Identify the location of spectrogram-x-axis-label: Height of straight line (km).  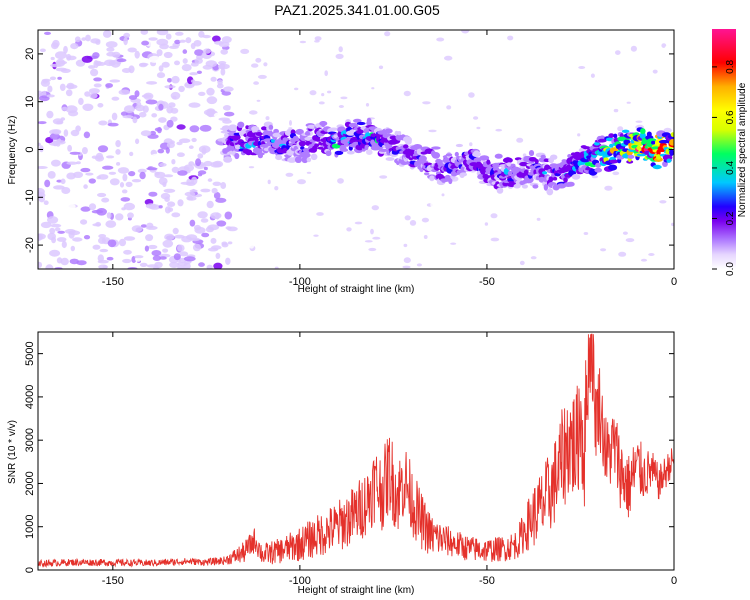
(356, 289).